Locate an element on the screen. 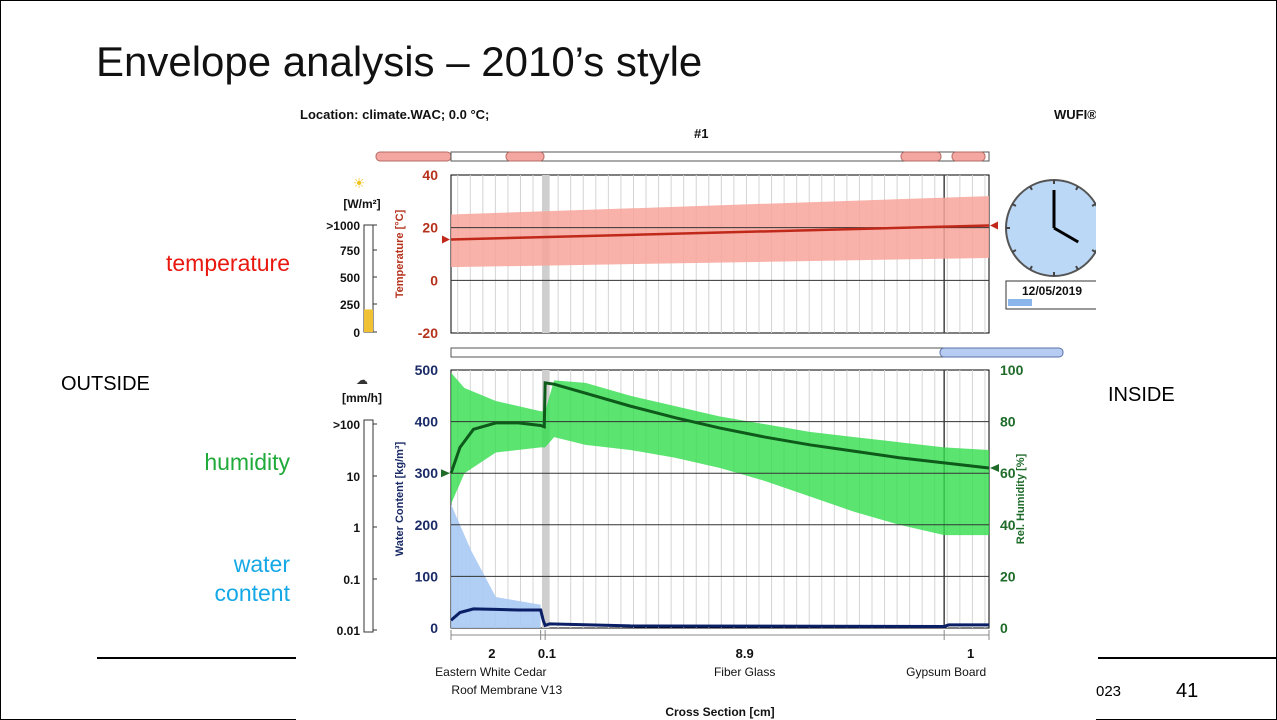  footer-rule-right is located at coordinates (1187, 658).